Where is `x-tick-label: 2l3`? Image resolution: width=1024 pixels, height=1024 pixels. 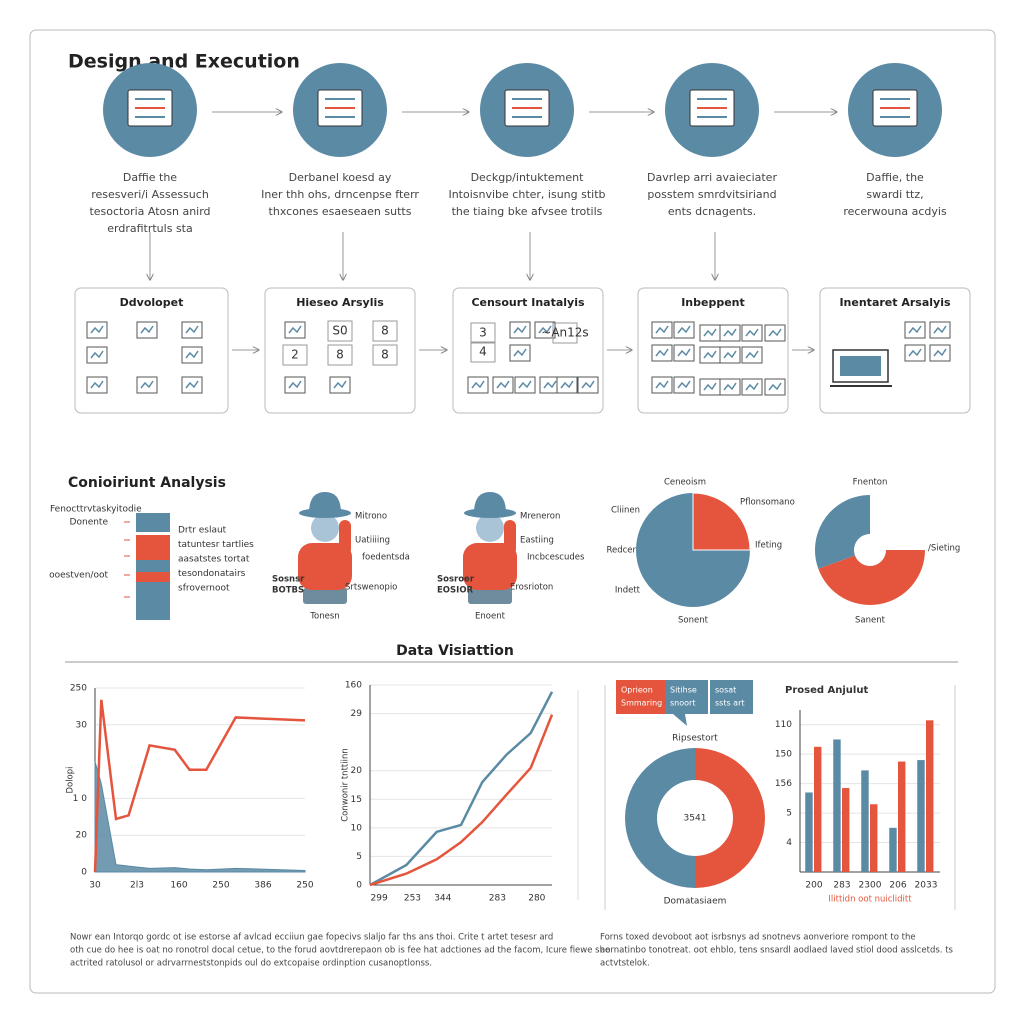 x-tick-label: 2l3 is located at coordinates (137, 886).